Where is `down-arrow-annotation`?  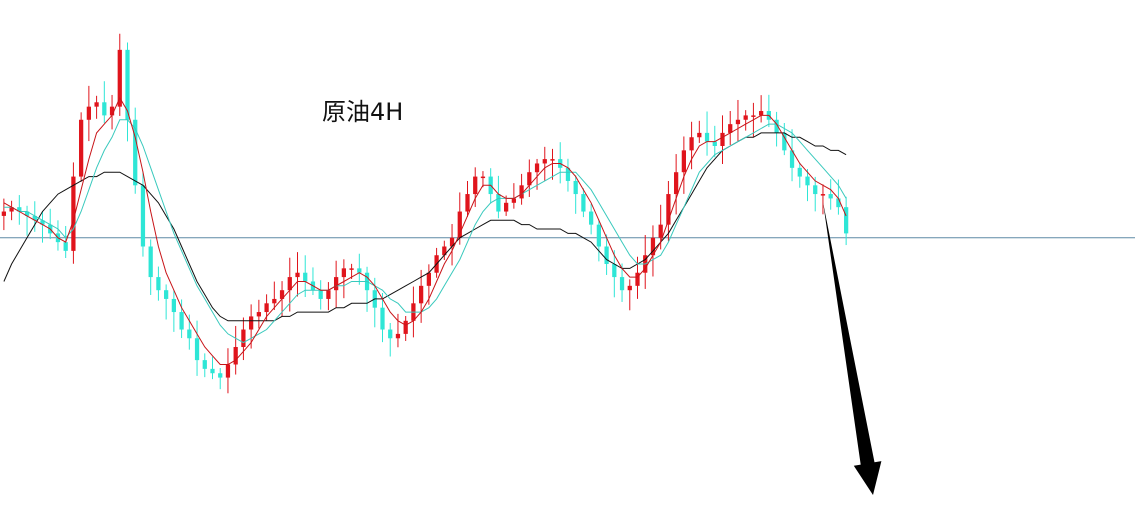
down-arrow-annotation is located at coordinates (852, 348).